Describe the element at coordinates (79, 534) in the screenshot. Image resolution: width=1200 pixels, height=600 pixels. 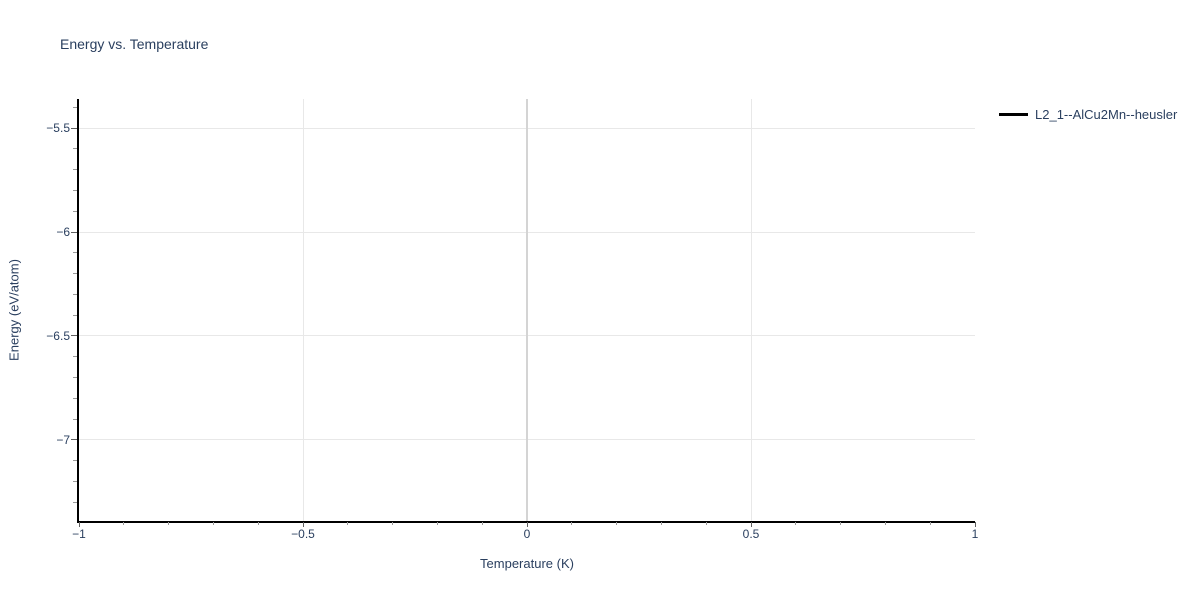
I see `x-tick-label: −1` at that location.